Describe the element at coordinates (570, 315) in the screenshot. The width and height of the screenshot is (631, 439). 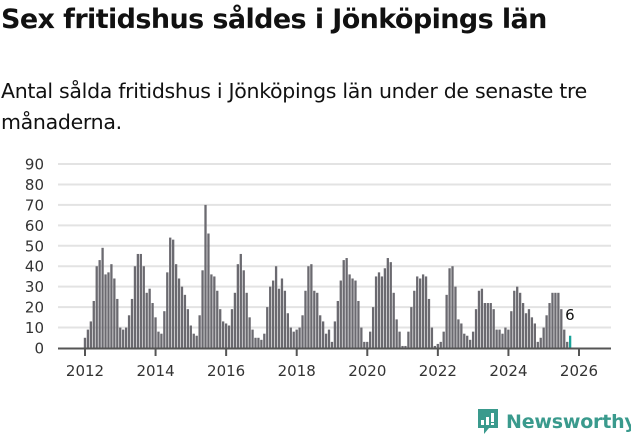
I see `latest-value-annotation: 6` at that location.